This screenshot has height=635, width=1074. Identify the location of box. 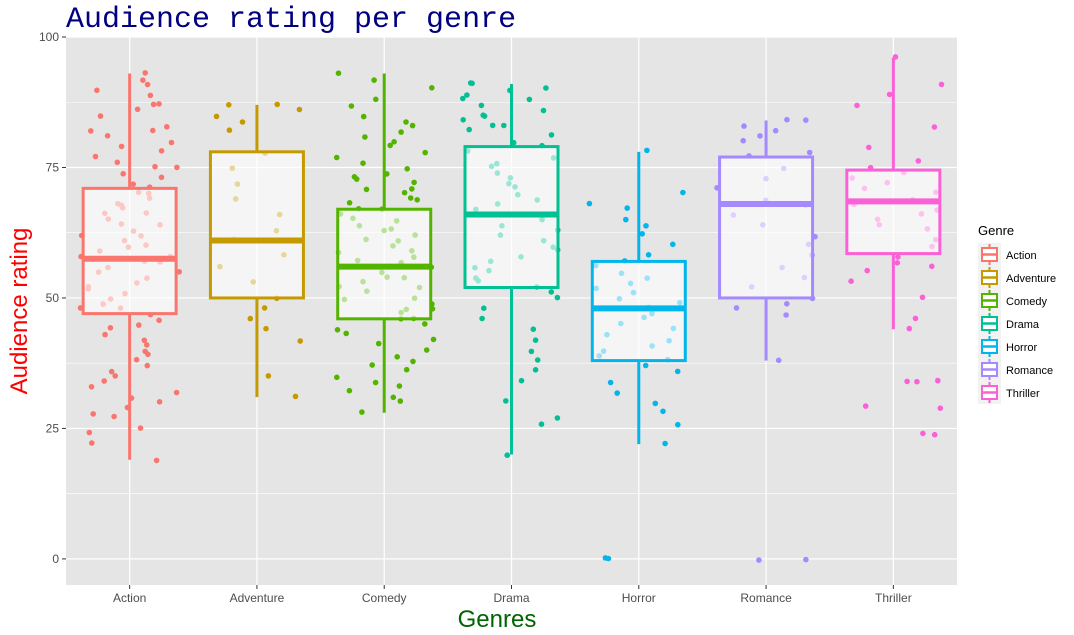
(766, 227).